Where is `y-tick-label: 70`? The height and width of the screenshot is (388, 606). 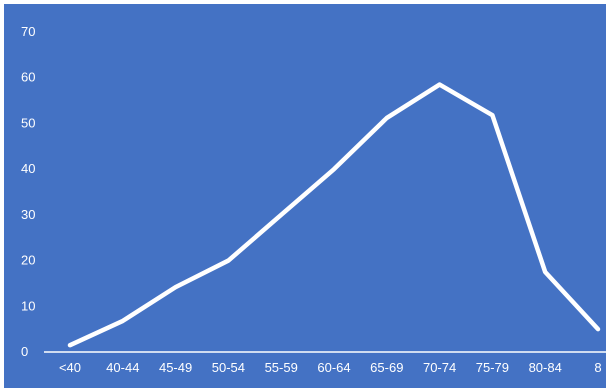 y-tick-label: 70 is located at coordinates (28, 31).